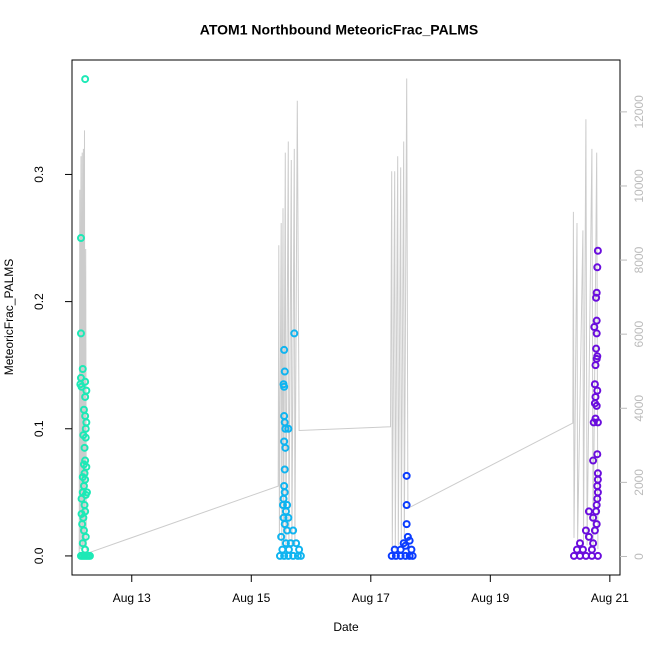 This screenshot has width=650, height=650. Describe the element at coordinates (9, 317) in the screenshot. I see `y-axis-label: MeteoricFrac_PALMS` at that location.